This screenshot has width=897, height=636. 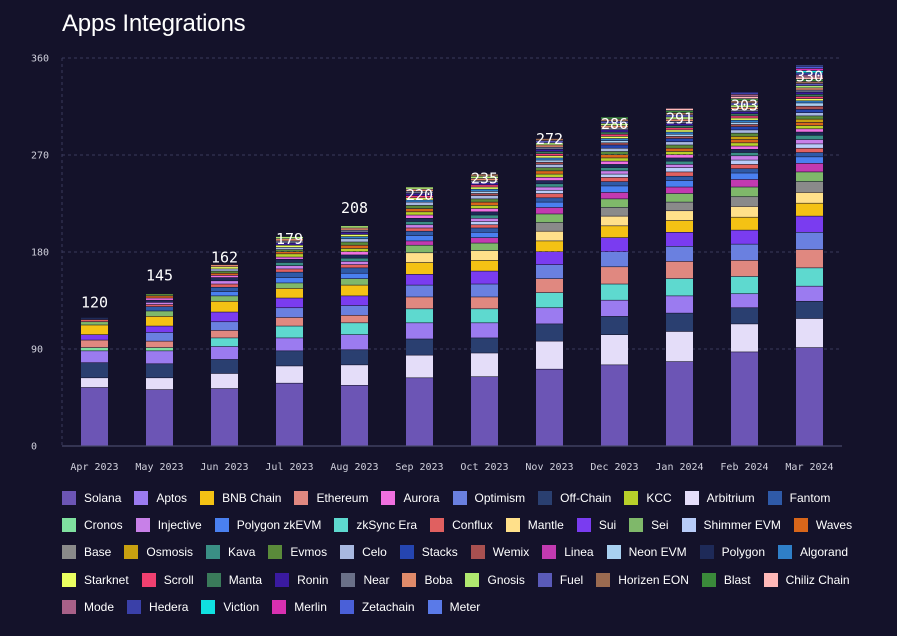 What do you see at coordinates (375, 525) in the screenshot?
I see `legend-item: zkSync Era` at bounding box center [375, 525].